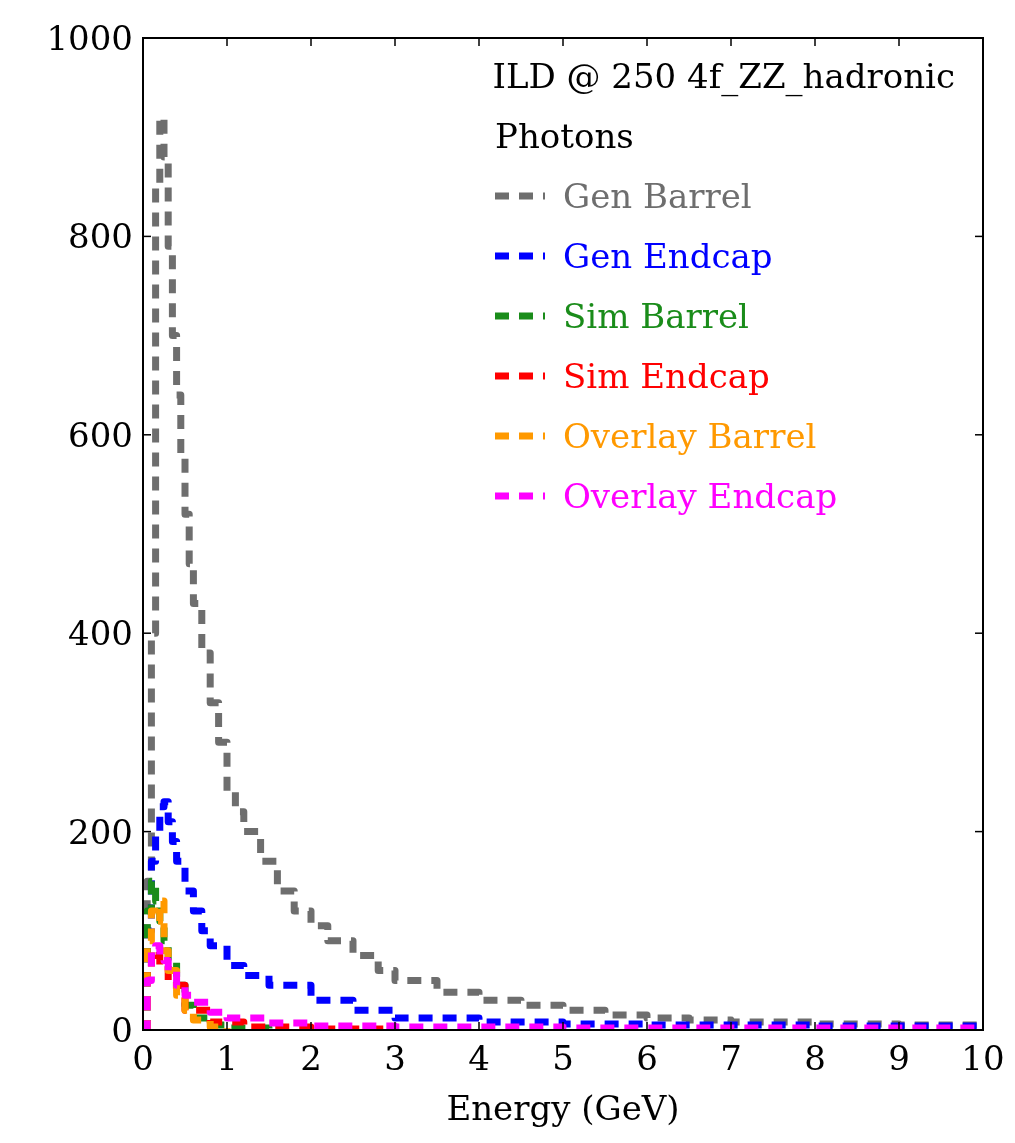 The image size is (1015, 1143). I want to click on y-tick-label: 1000, so click(89, 38).